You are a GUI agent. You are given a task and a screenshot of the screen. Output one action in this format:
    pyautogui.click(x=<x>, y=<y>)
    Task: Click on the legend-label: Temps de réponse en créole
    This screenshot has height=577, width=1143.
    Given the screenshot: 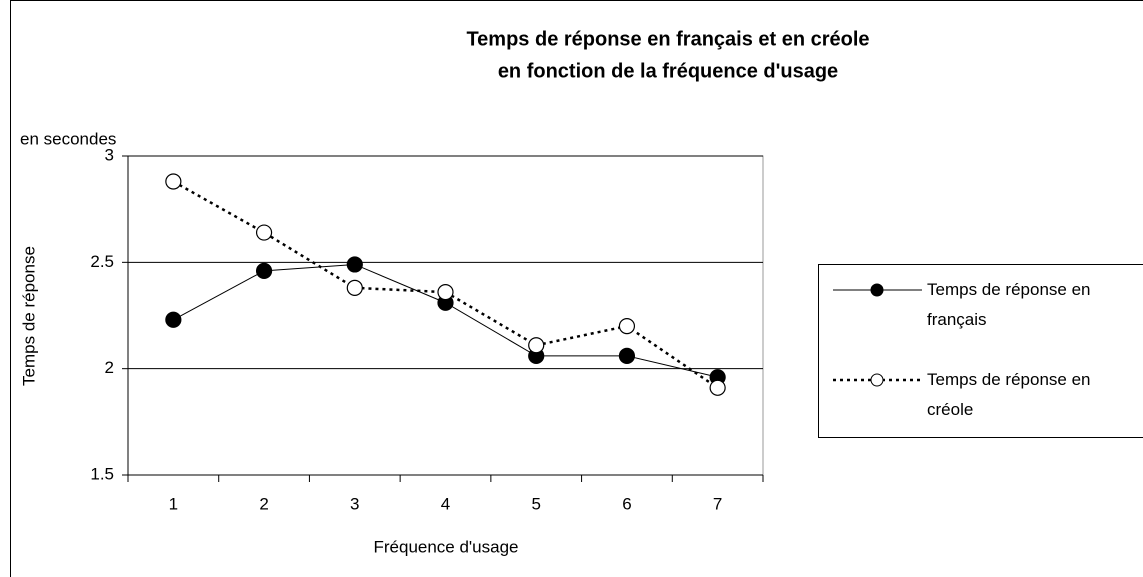 What is the action you would take?
    pyautogui.click(x=1009, y=394)
    